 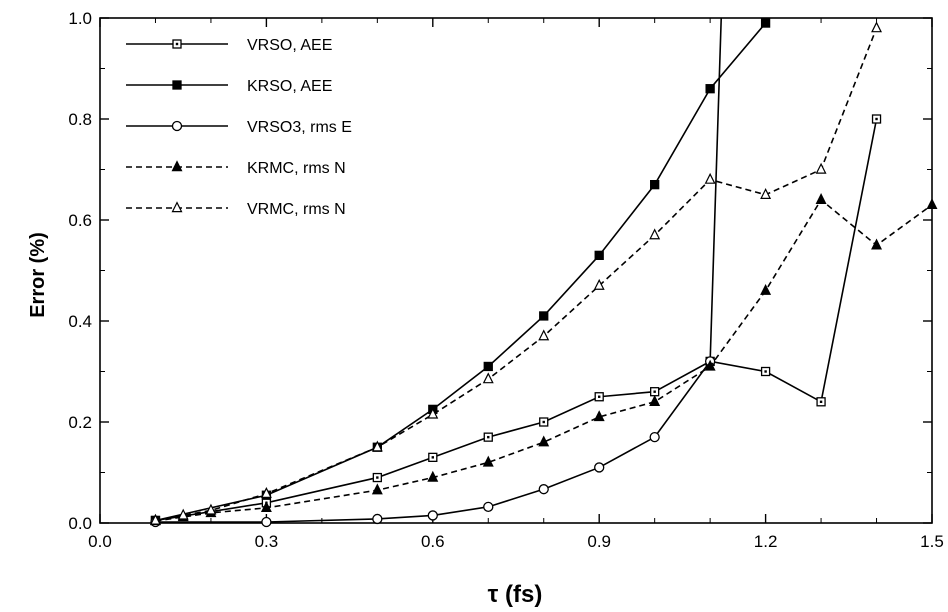 What do you see at coordinates (599, 541) in the screenshot?
I see `x-tick-label: 0.9` at bounding box center [599, 541].